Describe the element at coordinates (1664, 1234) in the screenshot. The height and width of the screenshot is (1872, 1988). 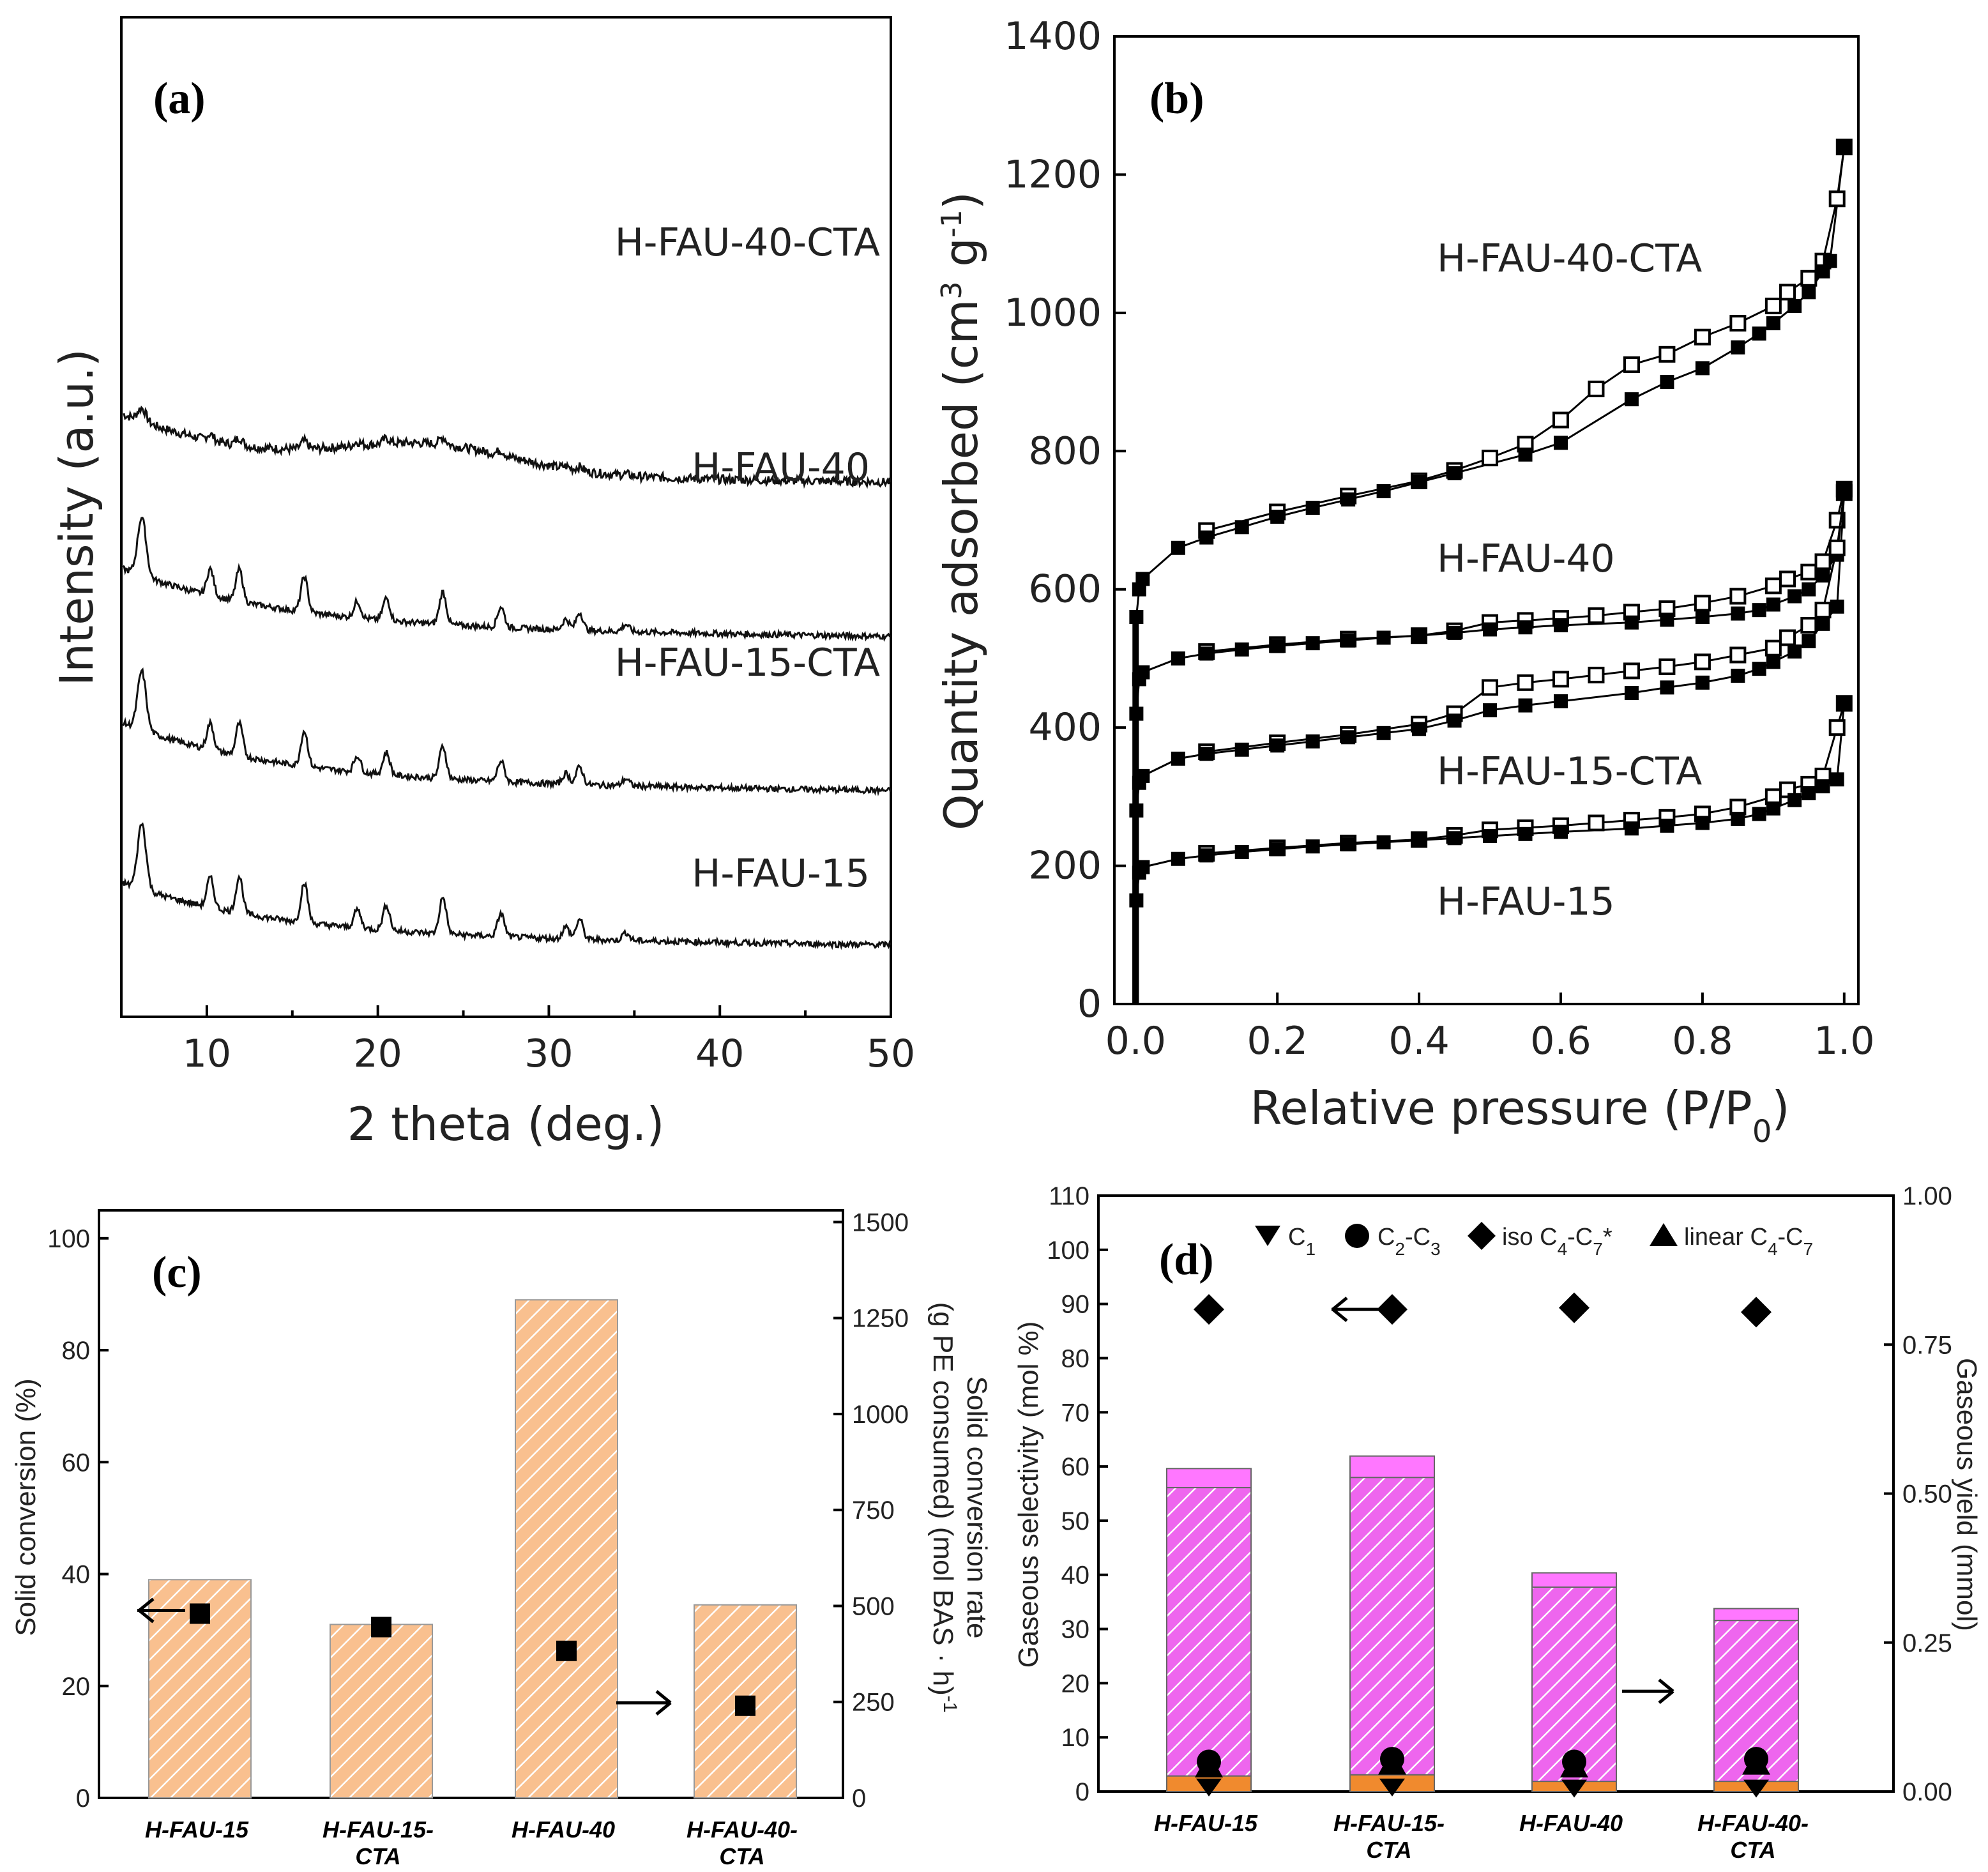
I see `panel-d-legend-symbol-linear` at that location.